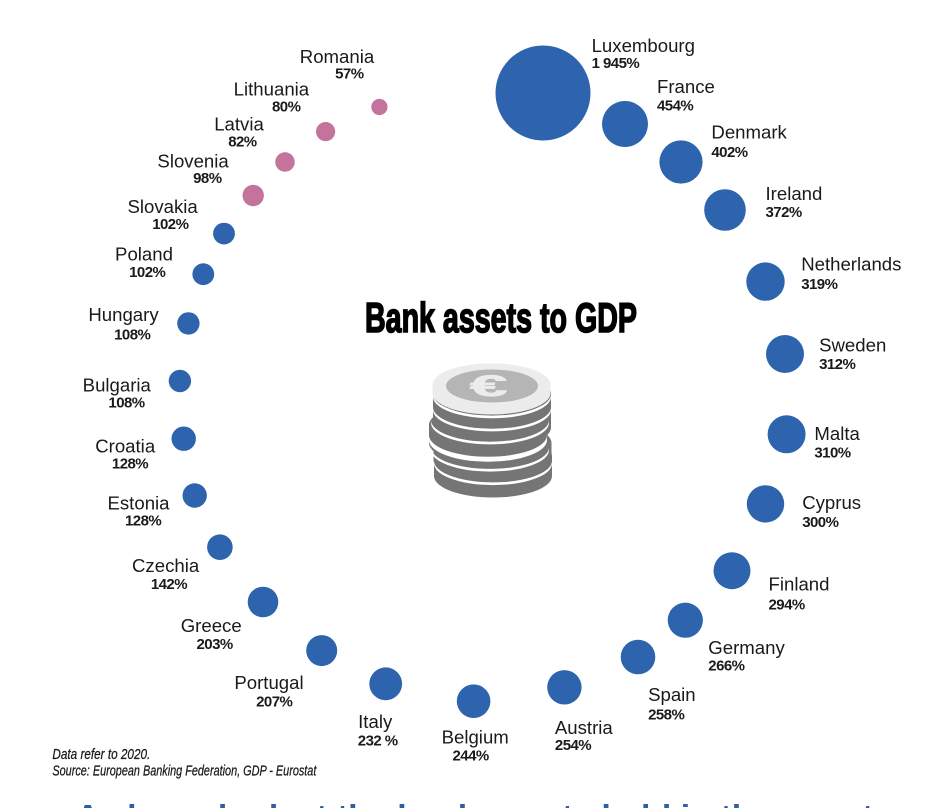 This screenshot has height=808, width=945. Describe the element at coordinates (746, 647) in the screenshot. I see `svg-text: Germany` at that location.